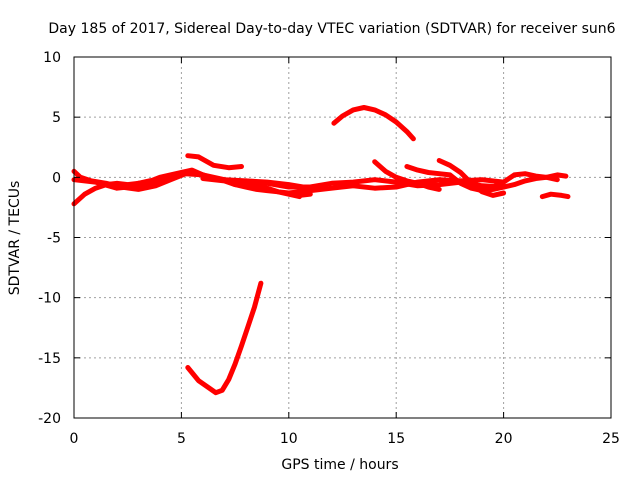  I want to click on y-tick-label: -20, so click(49, 419).